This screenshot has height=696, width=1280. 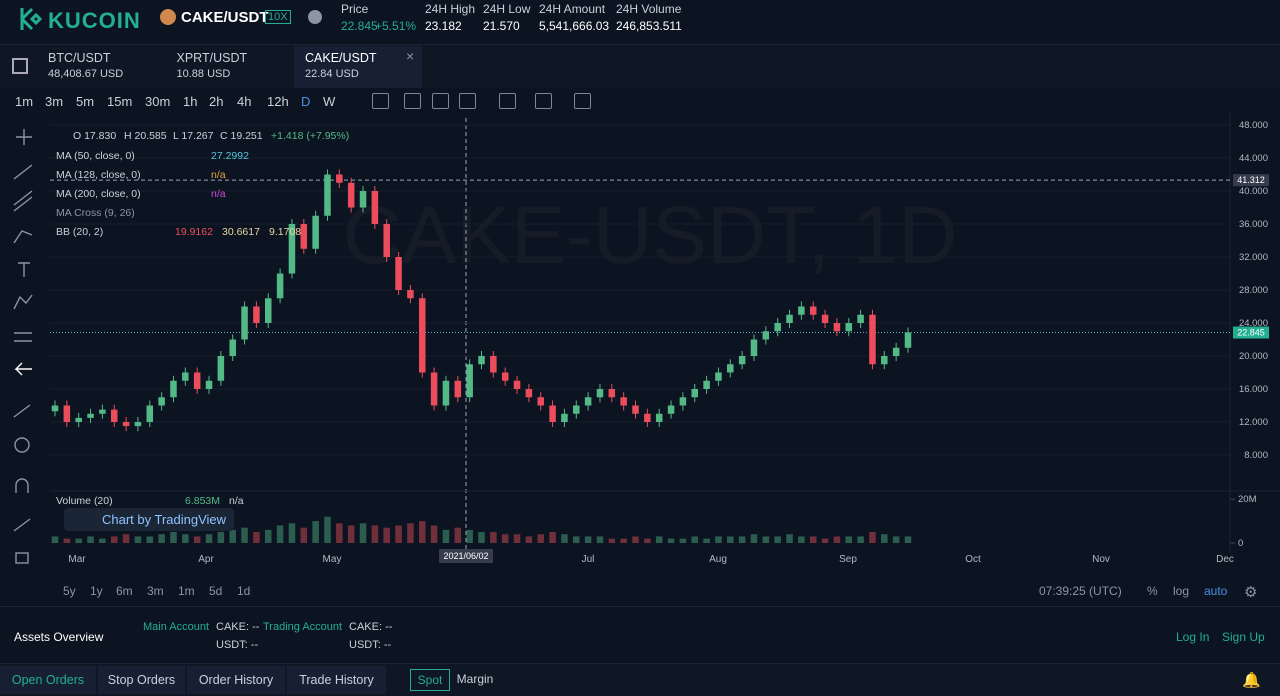 What do you see at coordinates (306, 101) in the screenshot?
I see `interval: D` at bounding box center [306, 101].